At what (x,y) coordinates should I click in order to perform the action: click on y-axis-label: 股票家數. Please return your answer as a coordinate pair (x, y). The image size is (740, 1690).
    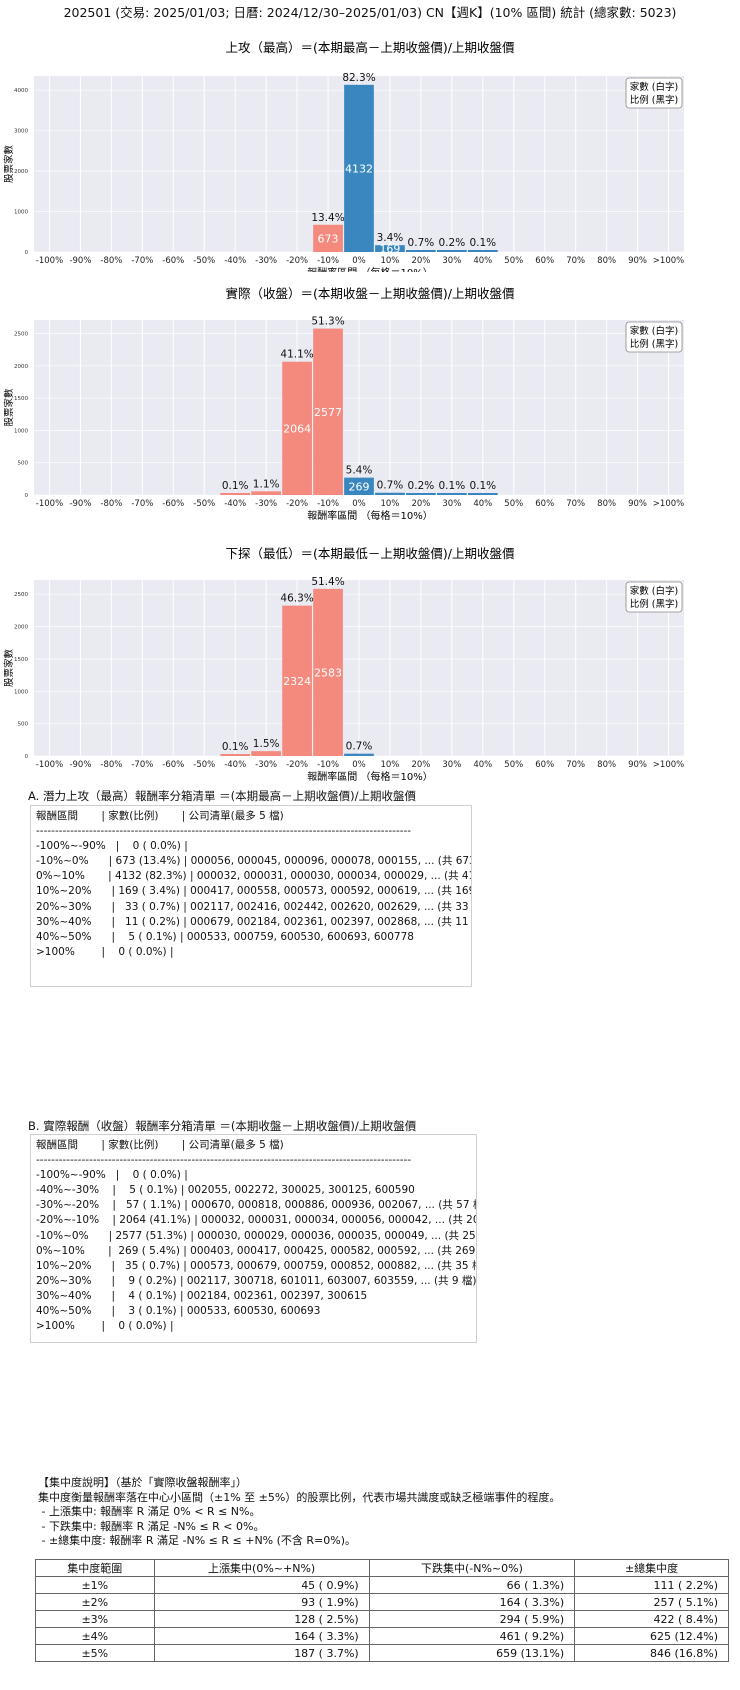
    Looking at the image, I should click on (9, 164).